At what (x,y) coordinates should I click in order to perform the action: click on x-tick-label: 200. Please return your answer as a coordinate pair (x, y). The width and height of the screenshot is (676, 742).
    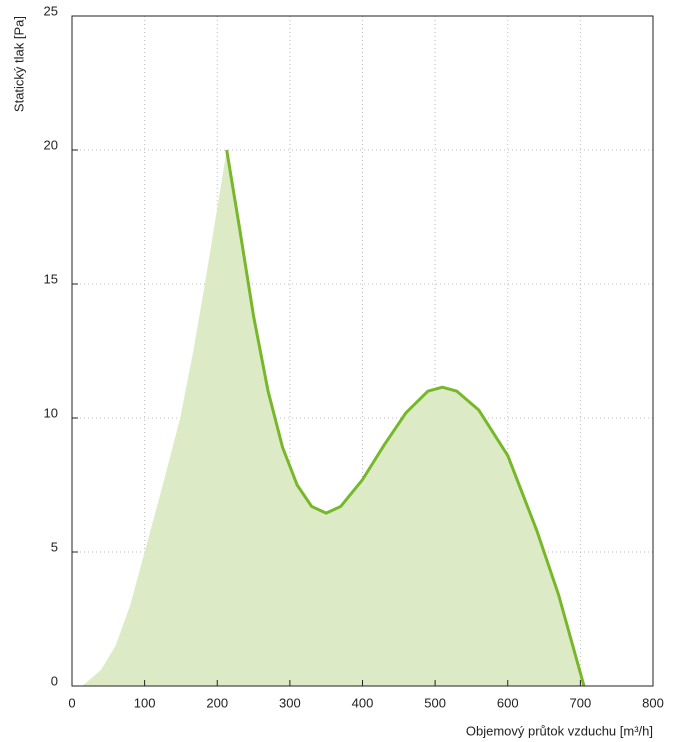
    Looking at the image, I should click on (217, 702).